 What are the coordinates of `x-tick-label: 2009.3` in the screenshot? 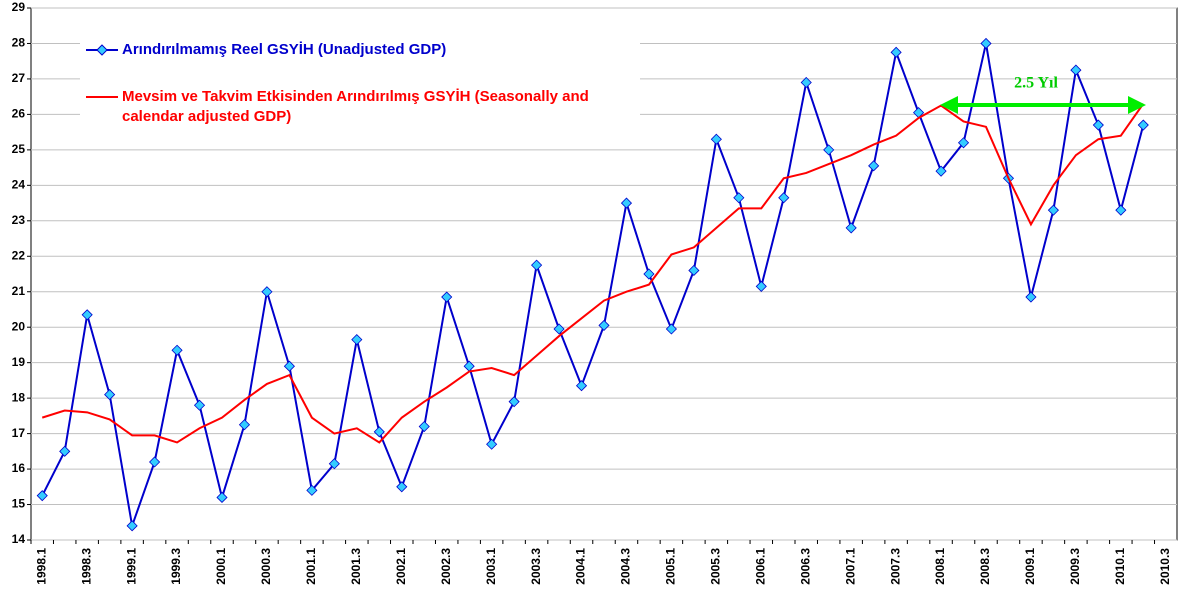 It's located at (1075, 566).